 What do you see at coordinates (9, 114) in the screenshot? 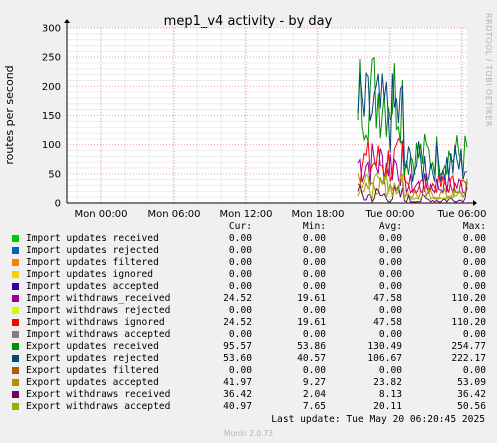
I see `y-axis-label: routes per second` at bounding box center [9, 114].